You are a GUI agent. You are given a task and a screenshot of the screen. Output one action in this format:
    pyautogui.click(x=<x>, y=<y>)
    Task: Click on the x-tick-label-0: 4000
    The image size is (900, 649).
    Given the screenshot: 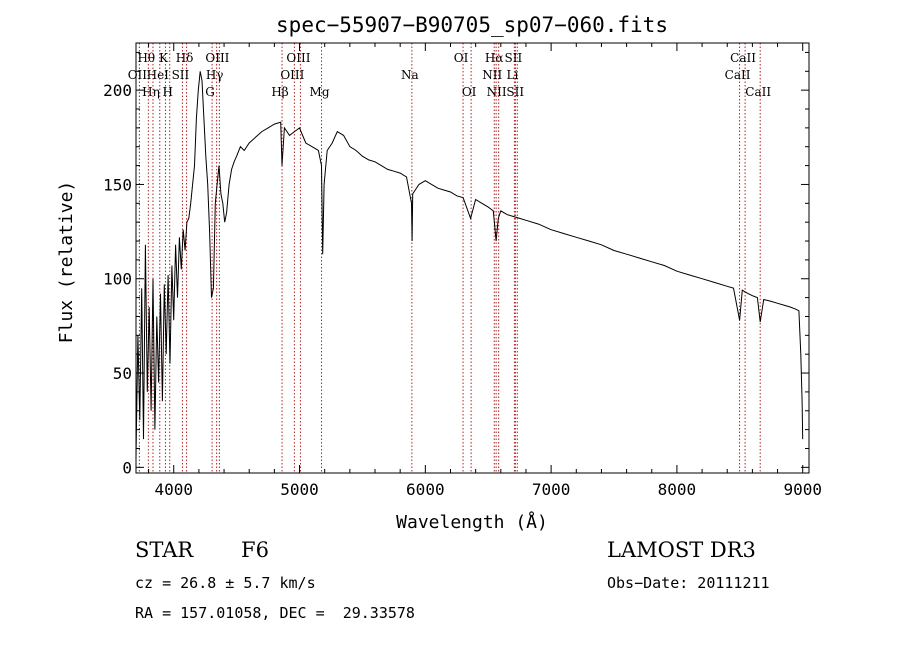 What is the action you would take?
    pyautogui.click(x=173, y=489)
    